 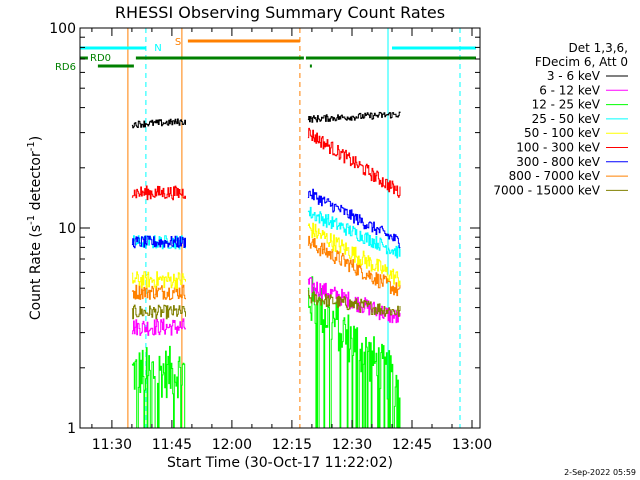 What do you see at coordinates (570, 90) in the screenshot?
I see `legend-label-1: 6 - 12 keV` at bounding box center [570, 90].